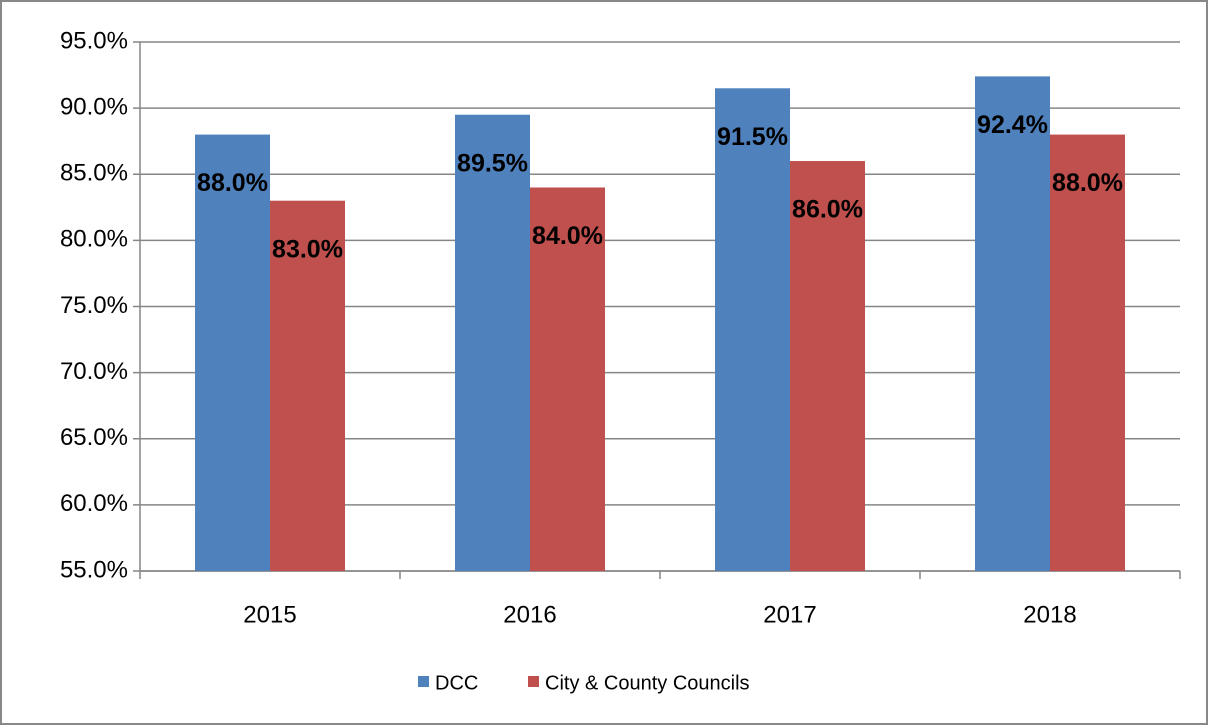  I want to click on x-tick-label: 2017, so click(789, 614).